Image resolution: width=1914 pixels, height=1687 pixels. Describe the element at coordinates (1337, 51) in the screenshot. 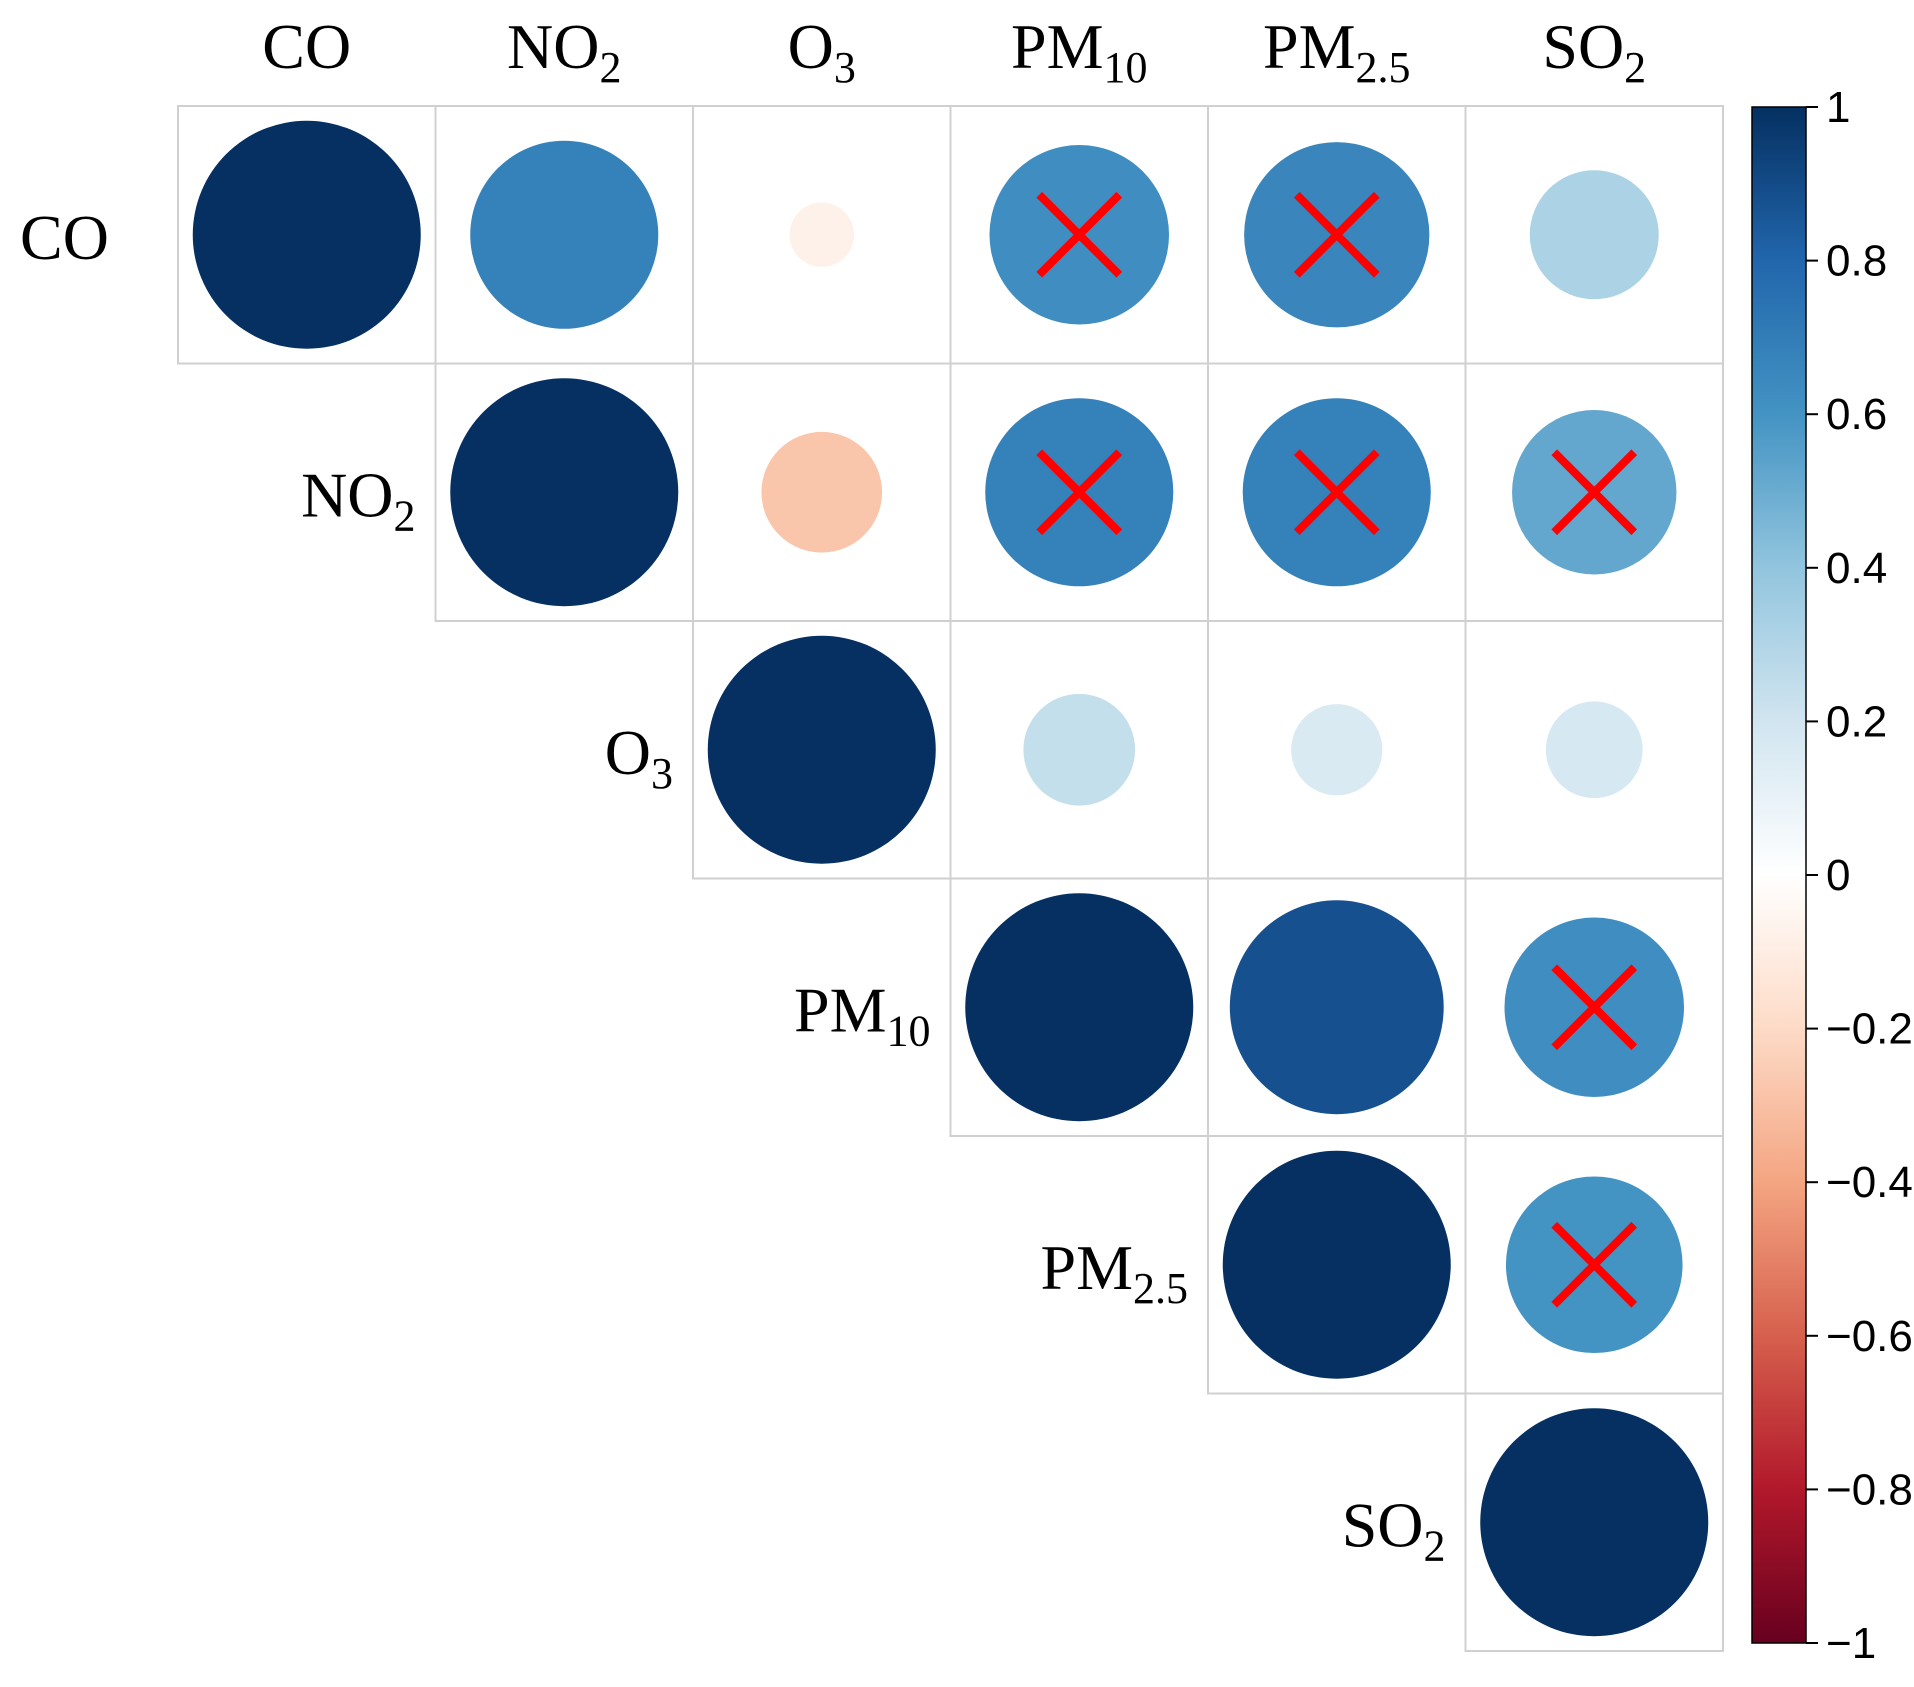

I see `column-label-4: PM2.5` at that location.